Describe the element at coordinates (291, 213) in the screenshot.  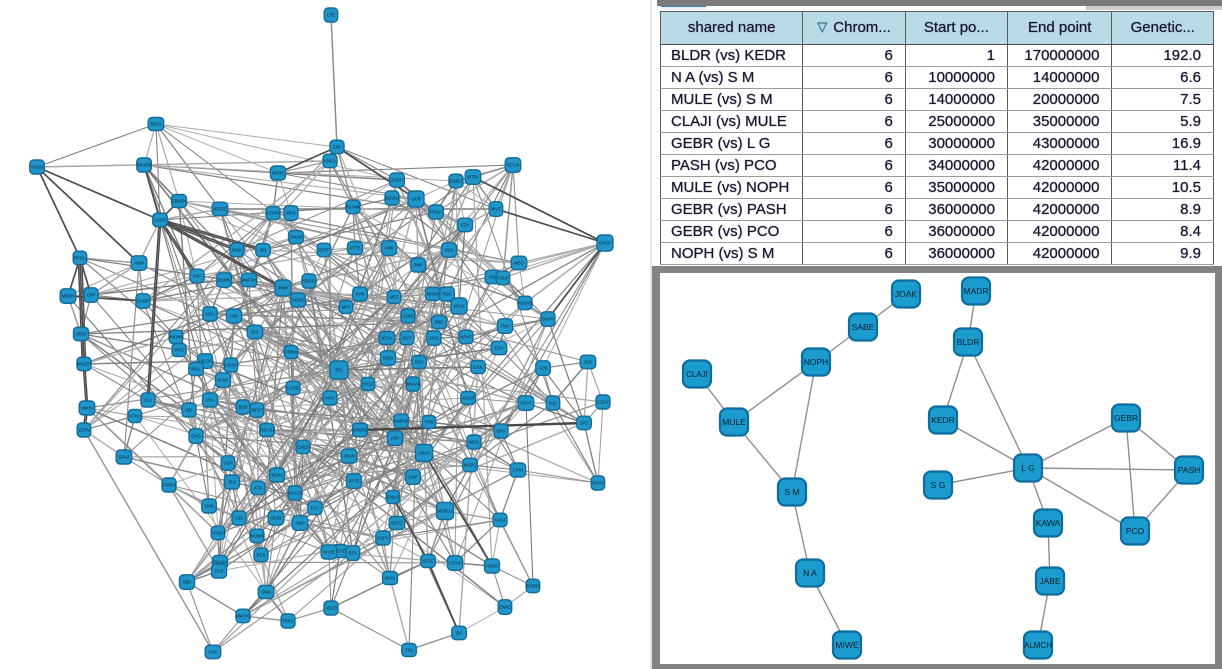
I see `svg-text: MPG` at that location.